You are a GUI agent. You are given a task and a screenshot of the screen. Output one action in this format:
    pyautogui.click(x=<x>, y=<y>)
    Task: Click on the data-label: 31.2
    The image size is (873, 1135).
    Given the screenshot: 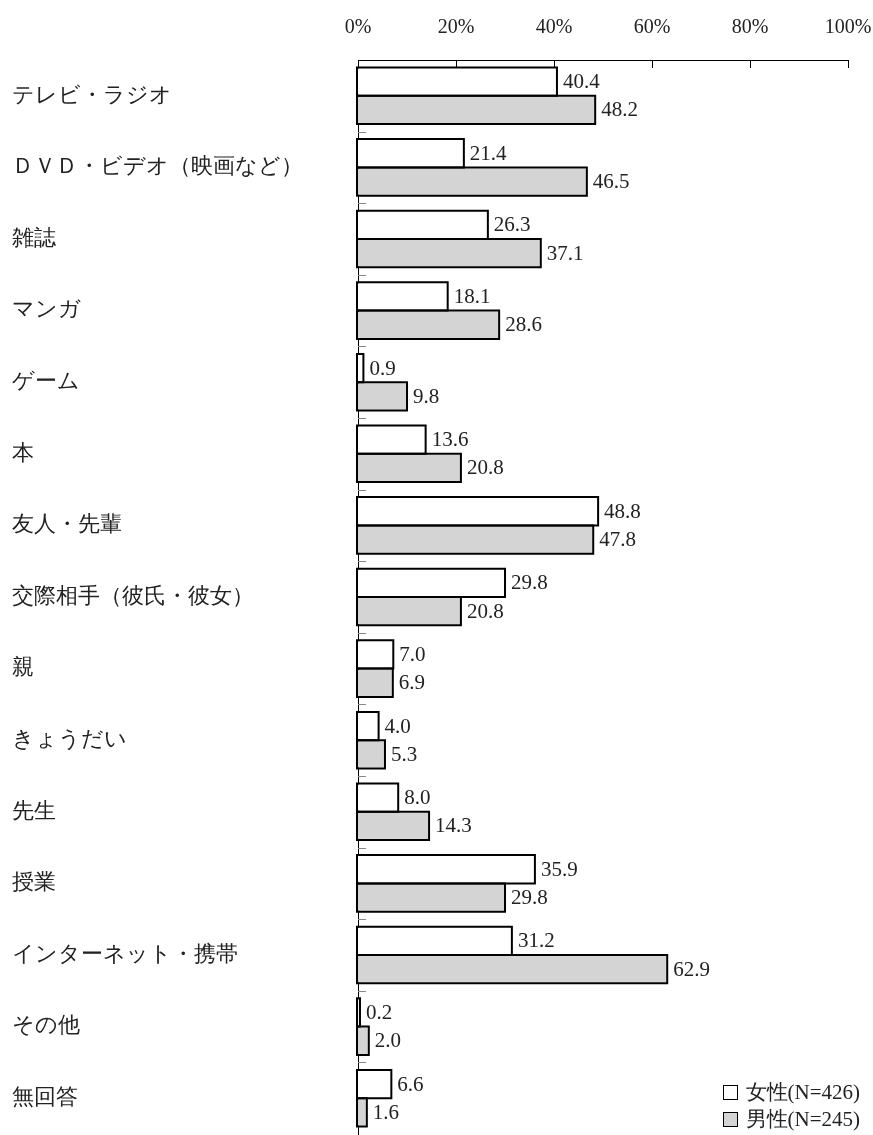 What is the action you would take?
    pyautogui.click(x=536, y=940)
    